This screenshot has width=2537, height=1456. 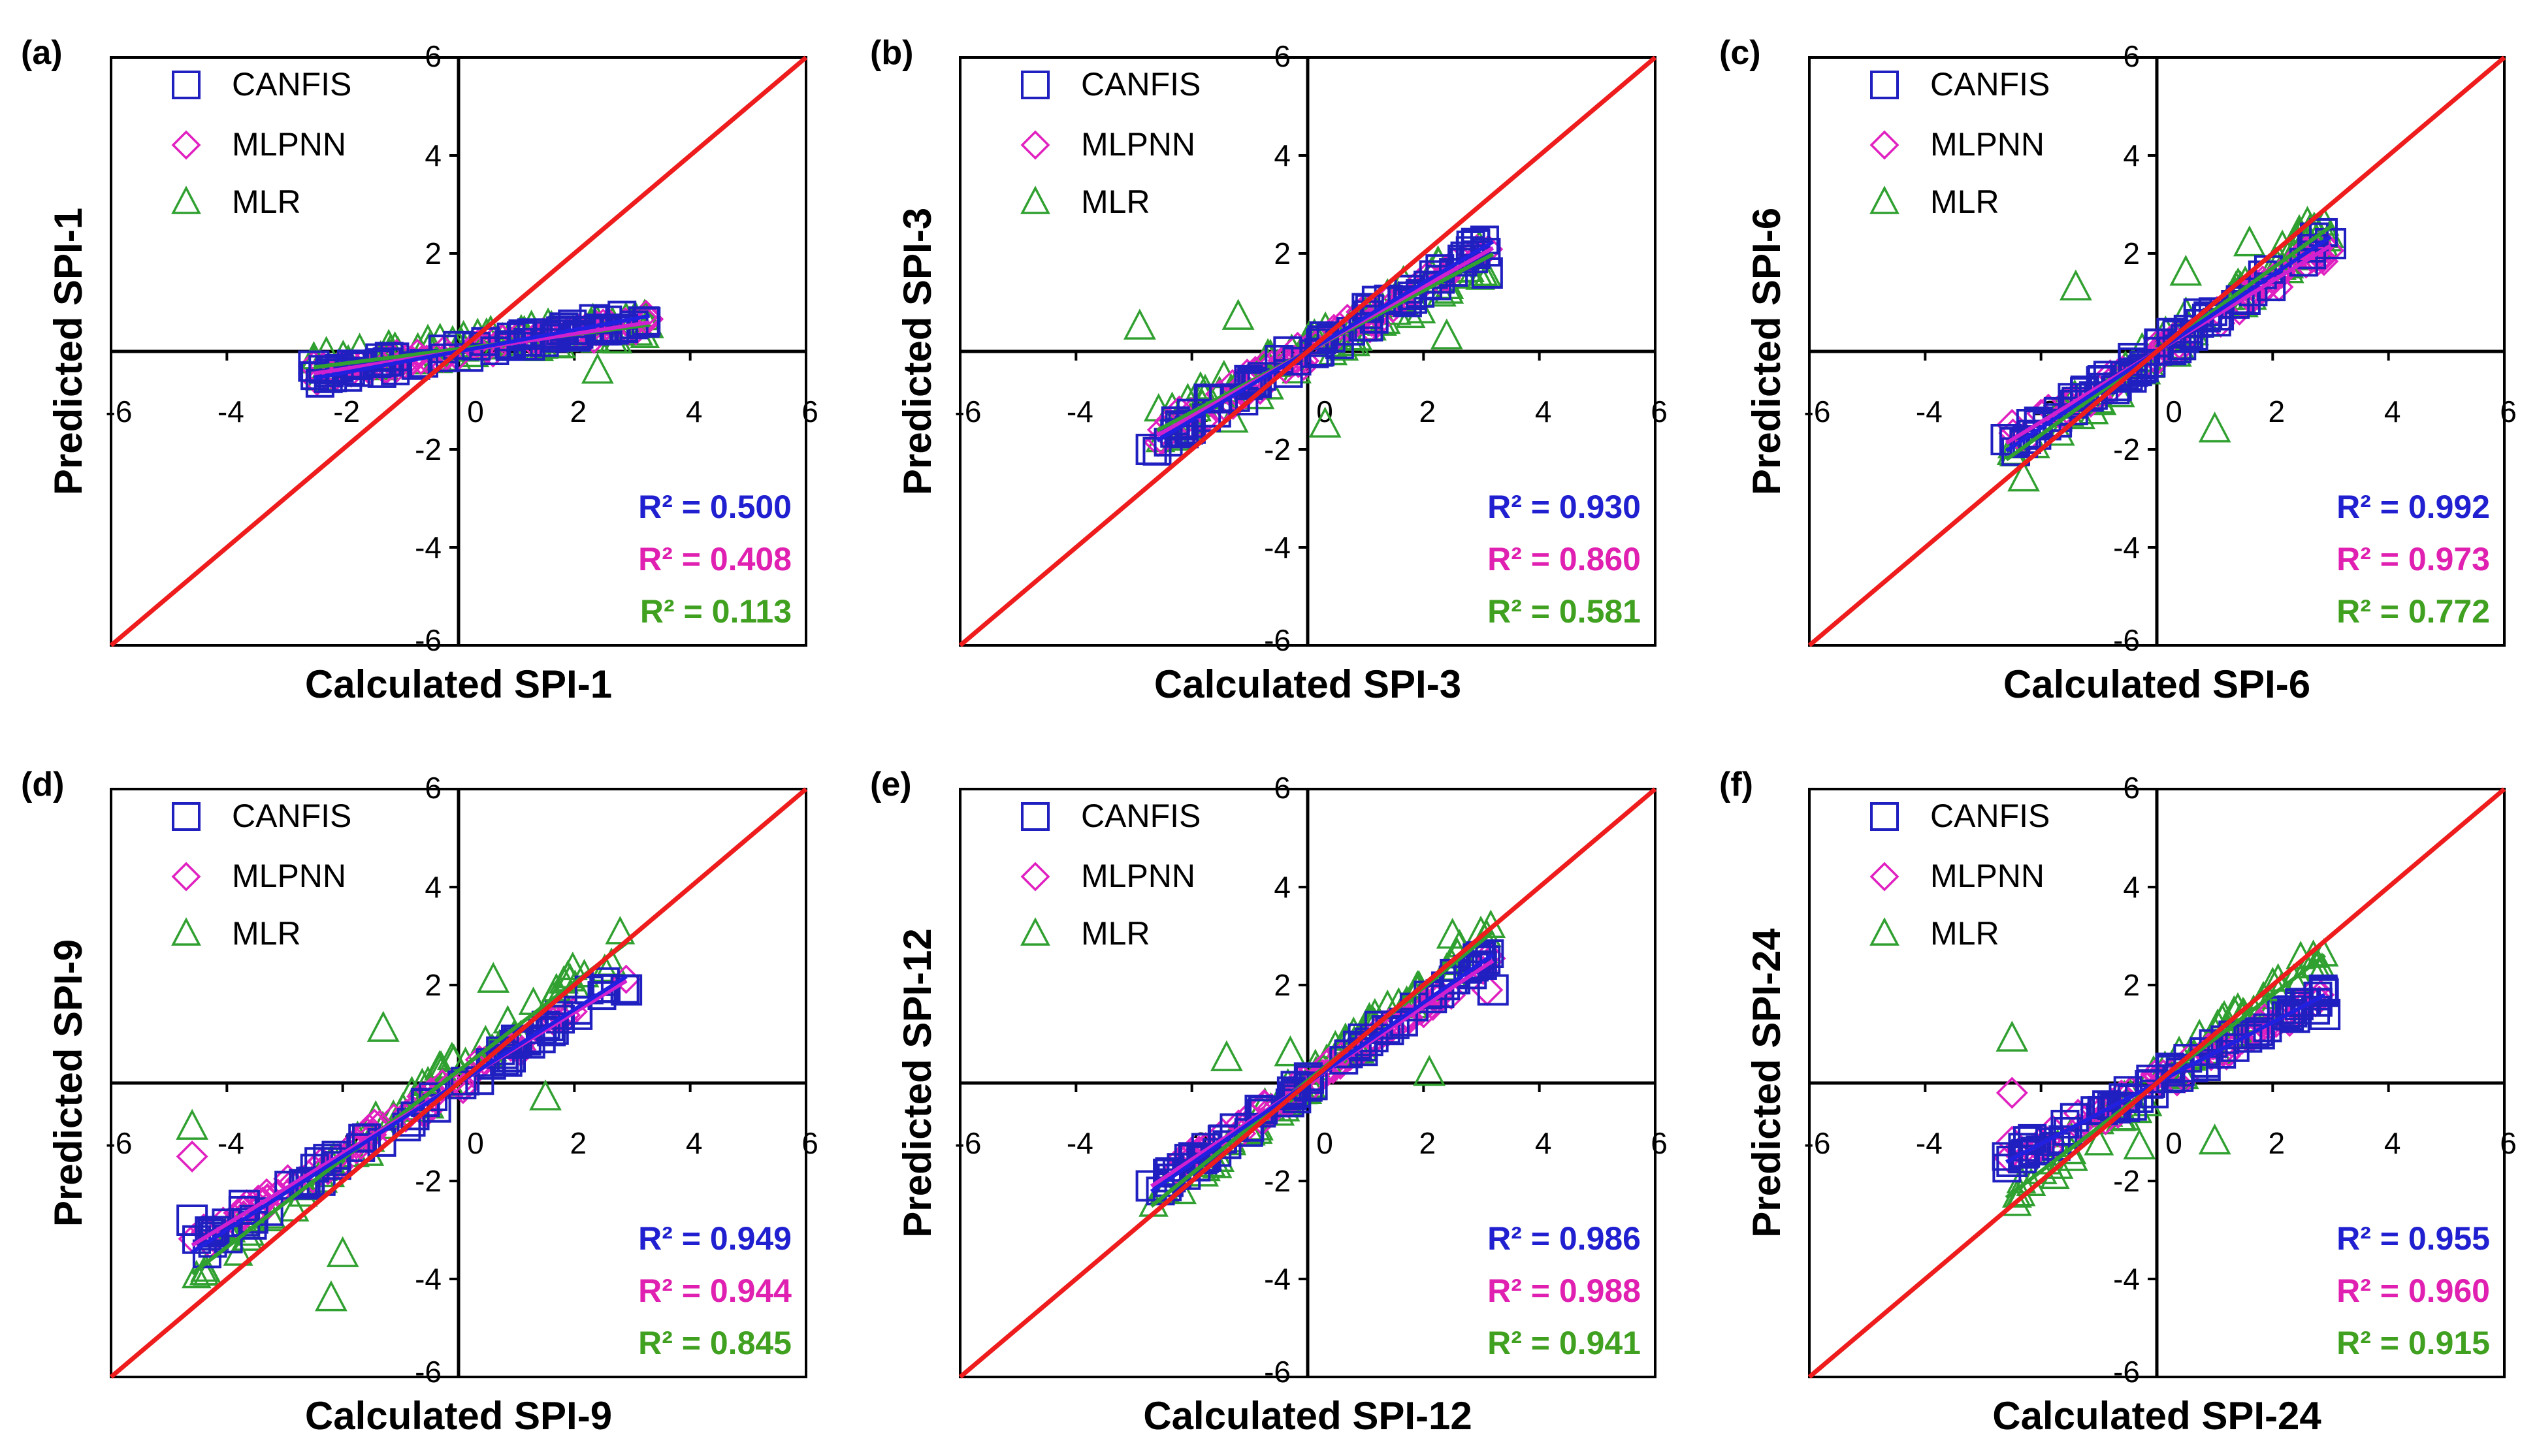 What do you see at coordinates (2413, 507) in the screenshot?
I see `r2-label: R² = 0.992` at bounding box center [2413, 507].